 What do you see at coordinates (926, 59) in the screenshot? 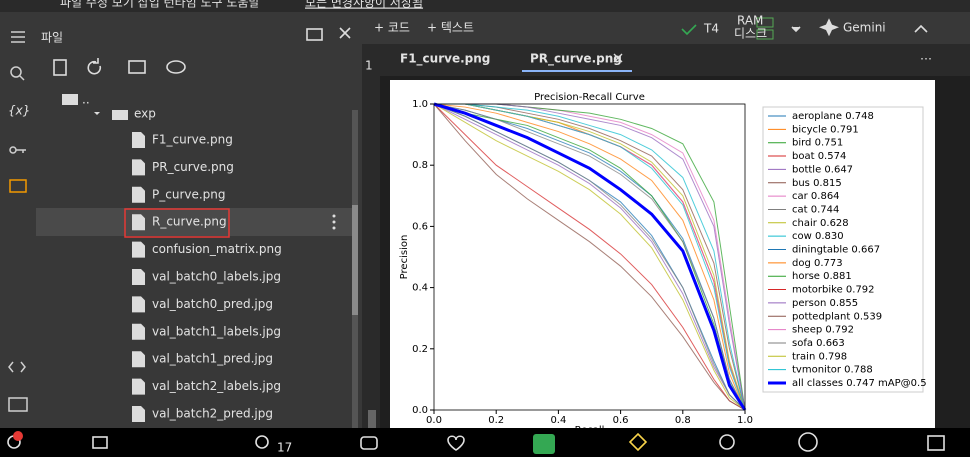
I see `tab-menu: ⋯` at bounding box center [926, 59].